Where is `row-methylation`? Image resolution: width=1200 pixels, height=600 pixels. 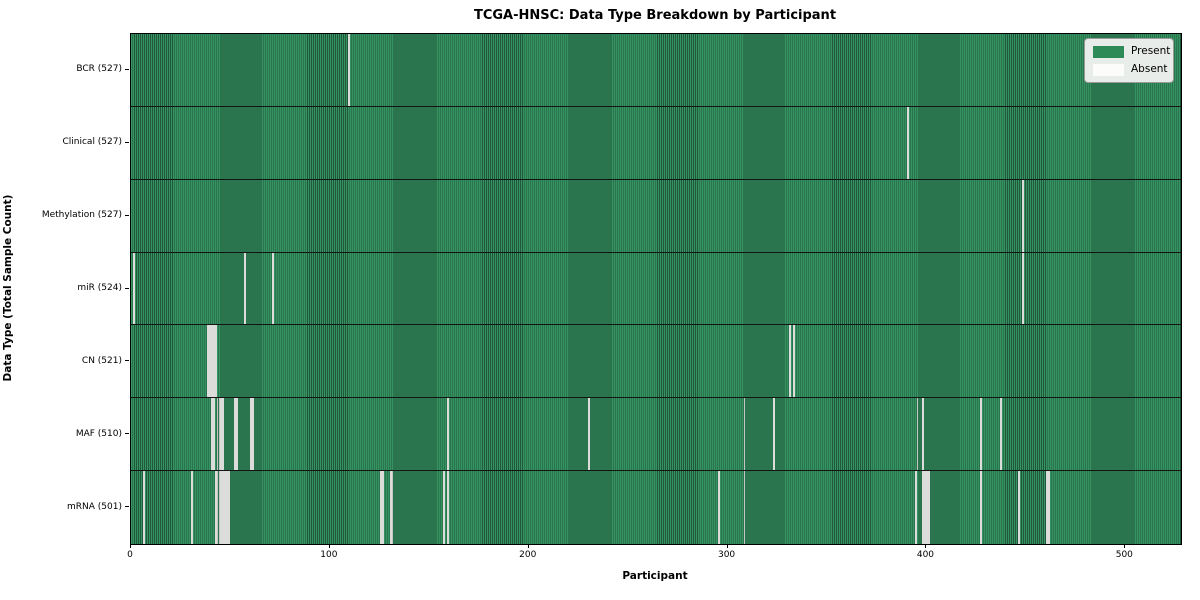 row-methylation is located at coordinates (656, 216).